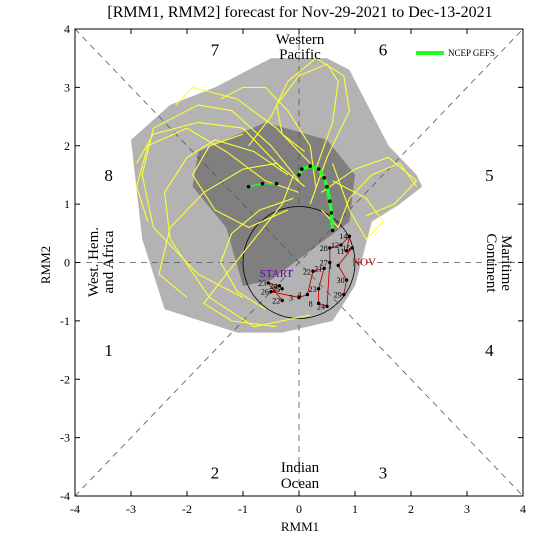  What do you see at coordinates (273, 286) in the screenshot?
I see `observed-day-label-3: 24` at bounding box center [273, 286].